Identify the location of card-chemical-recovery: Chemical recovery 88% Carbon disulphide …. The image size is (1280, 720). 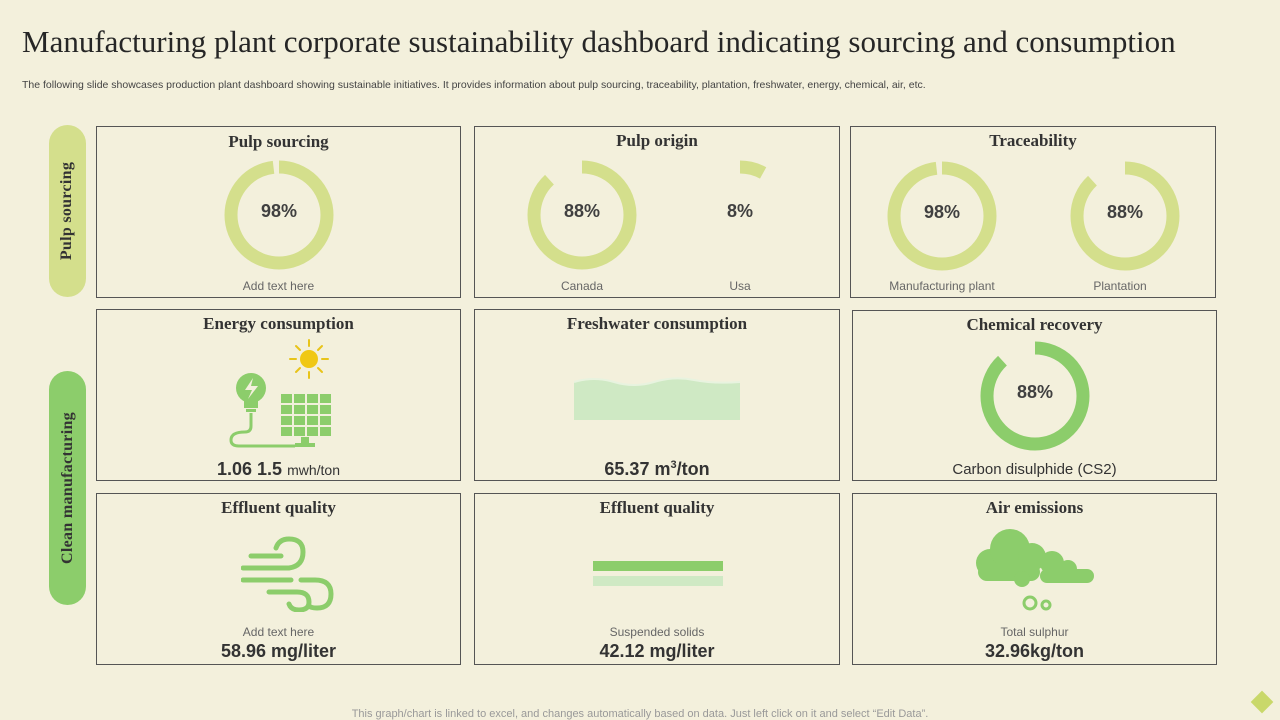
(1034, 395).